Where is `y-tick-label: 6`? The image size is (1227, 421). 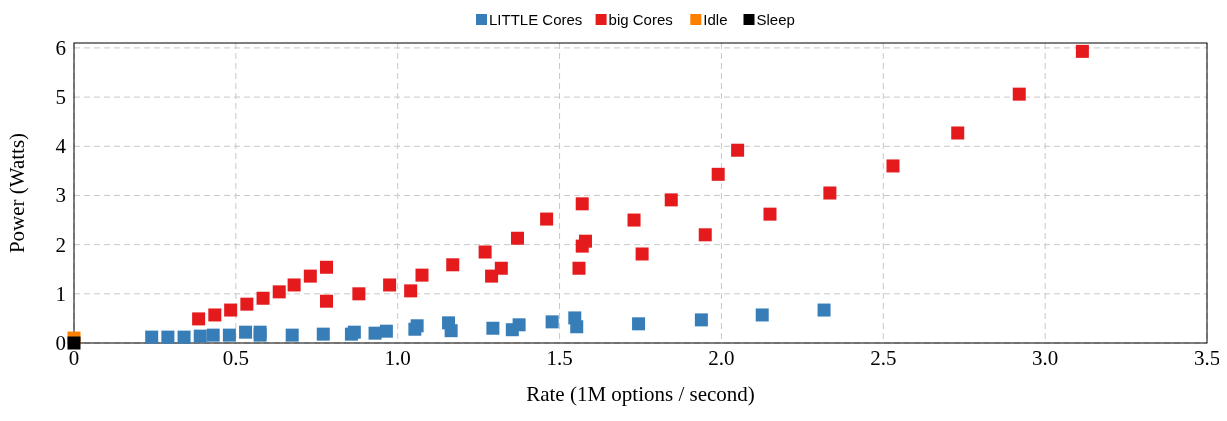
y-tick-label: 6 is located at coordinates (60, 47).